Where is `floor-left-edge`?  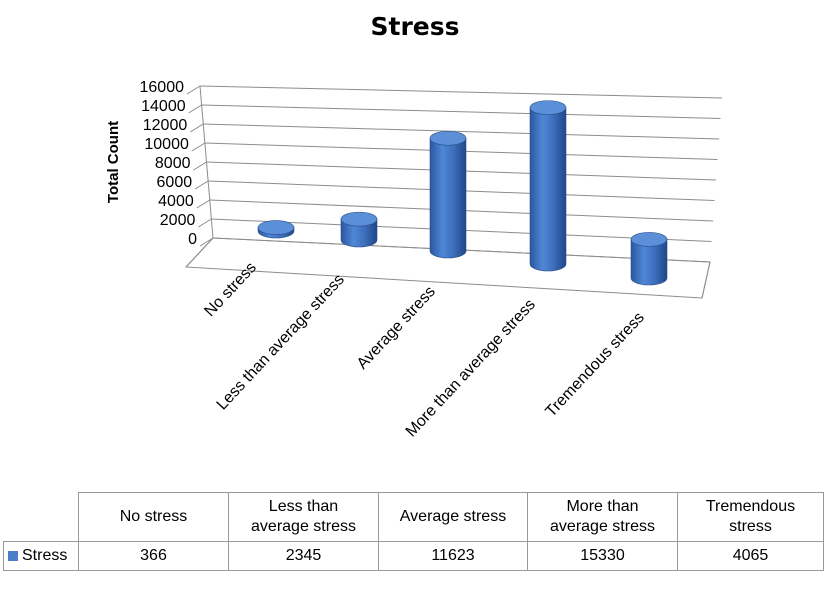
floor-left-edge is located at coordinates (199, 252).